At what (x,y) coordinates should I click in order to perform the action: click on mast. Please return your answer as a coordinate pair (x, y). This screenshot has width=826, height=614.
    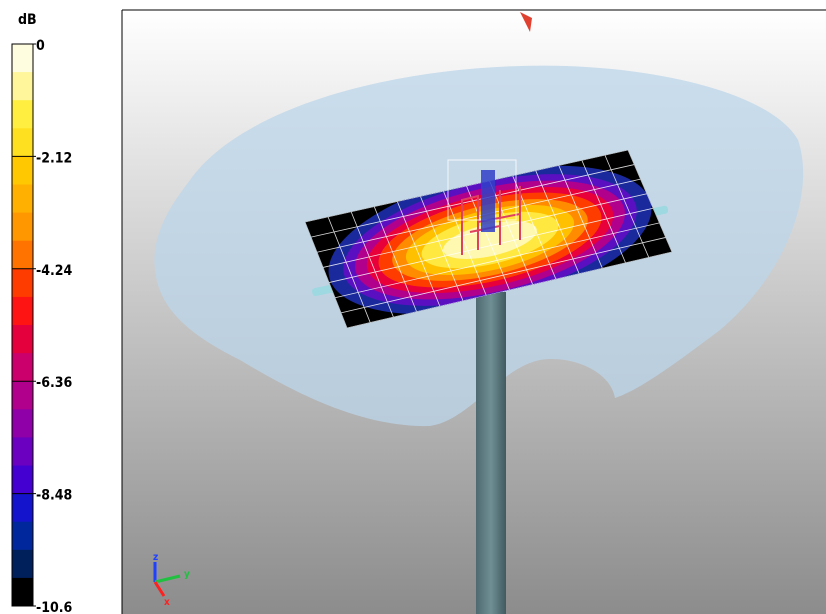
    Looking at the image, I should click on (491, 453).